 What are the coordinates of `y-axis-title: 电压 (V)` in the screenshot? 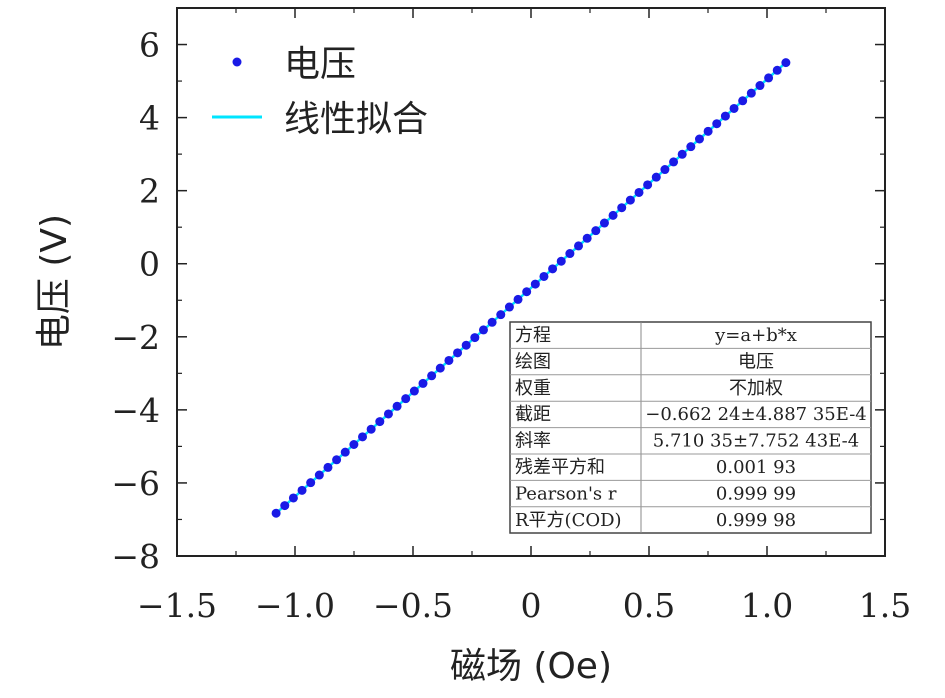 It's located at (54, 282).